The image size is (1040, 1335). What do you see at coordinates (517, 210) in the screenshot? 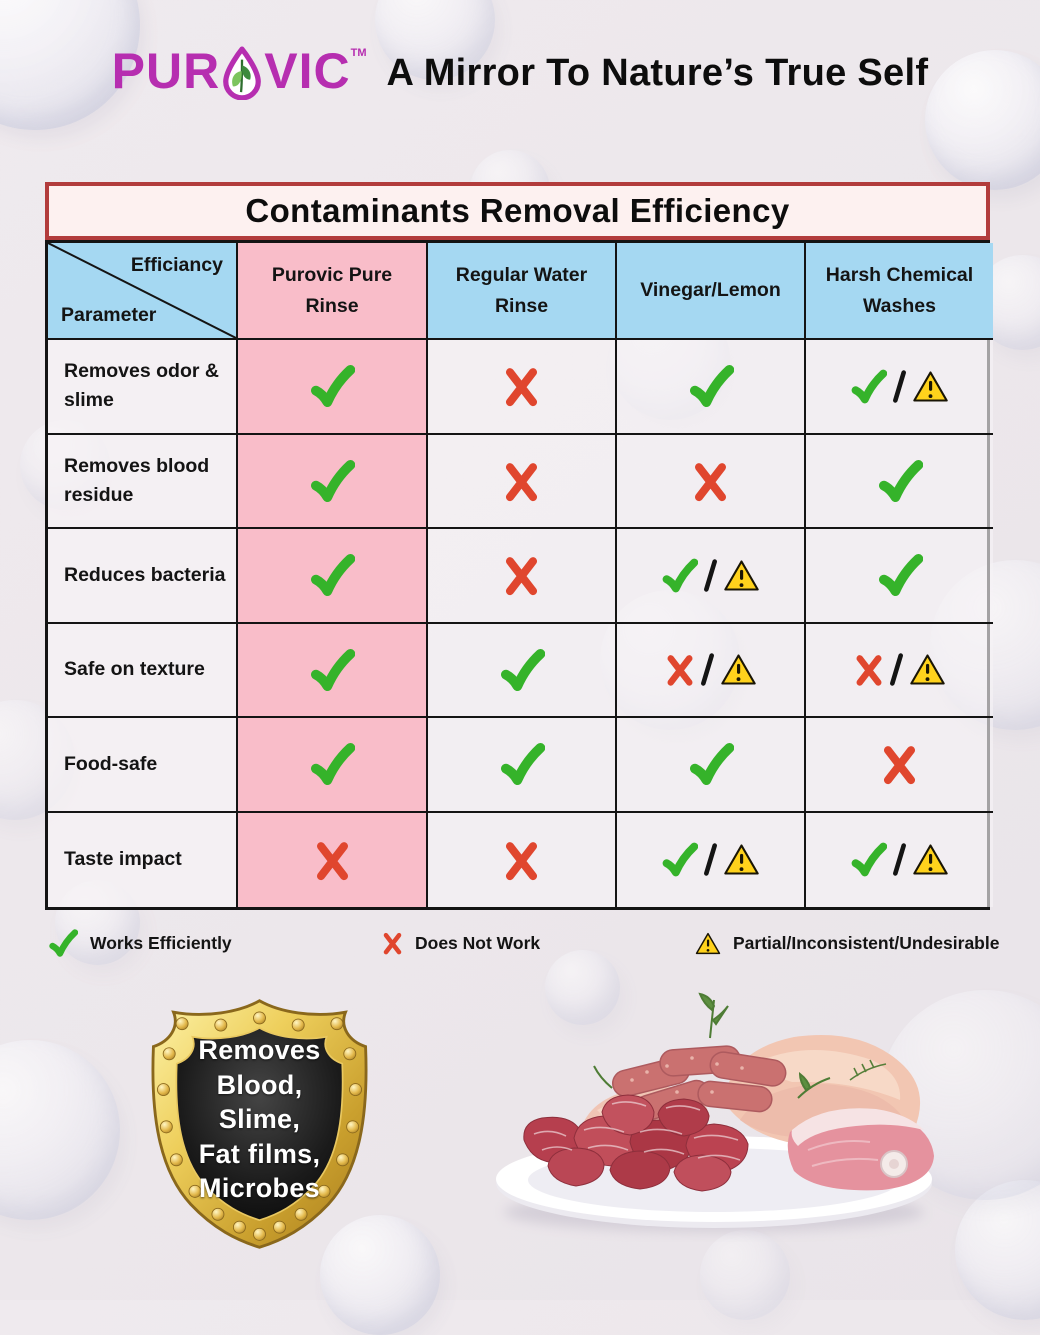
I see `table-title: Contaminants Removal Efficiency` at bounding box center [517, 210].